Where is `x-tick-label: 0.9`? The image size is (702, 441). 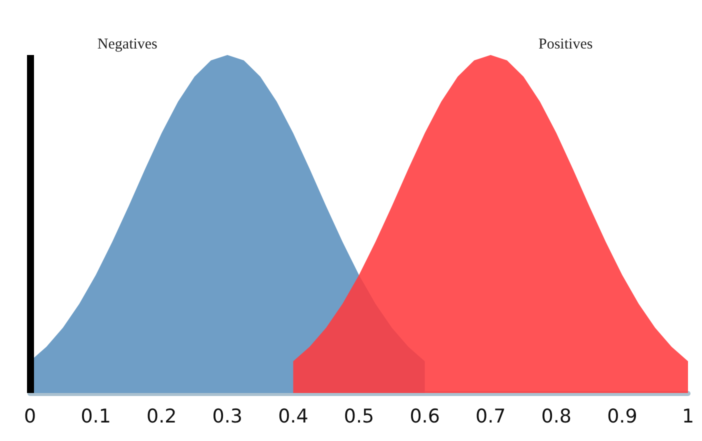 x-tick-label: 0.9 is located at coordinates (622, 417).